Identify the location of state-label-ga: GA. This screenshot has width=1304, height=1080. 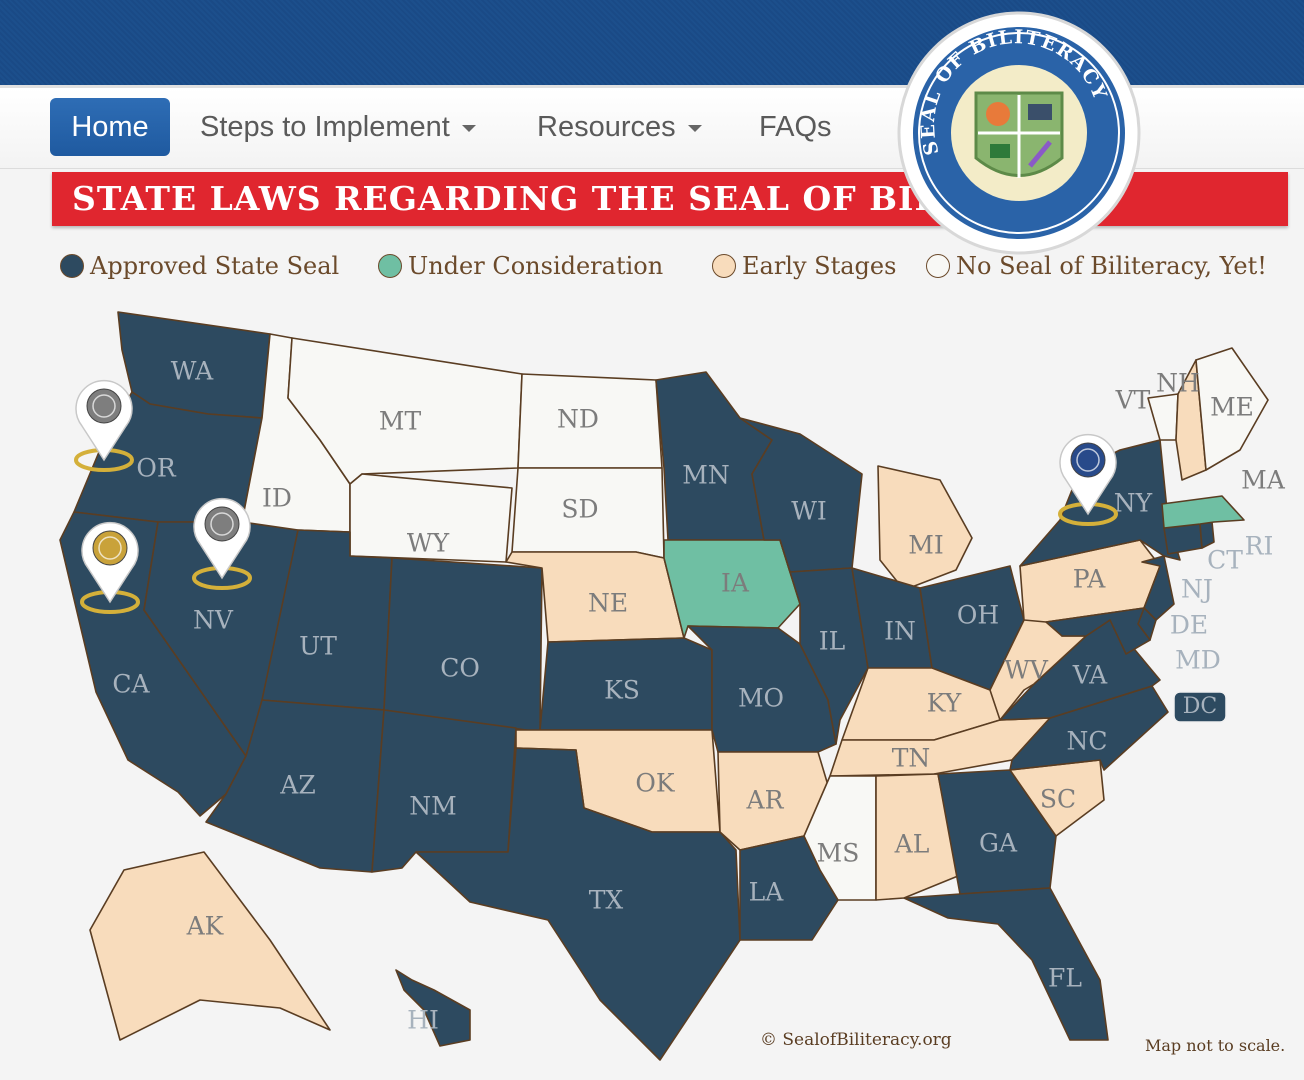
(998, 843).